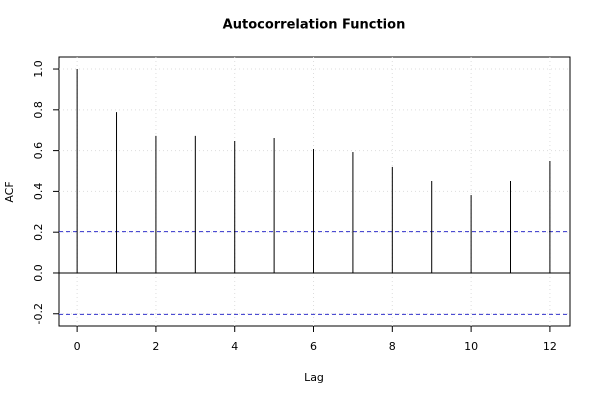 The height and width of the screenshot is (400, 599). Describe the element at coordinates (314, 25) in the screenshot. I see `chart-title: Autocorrelation Function` at that location.